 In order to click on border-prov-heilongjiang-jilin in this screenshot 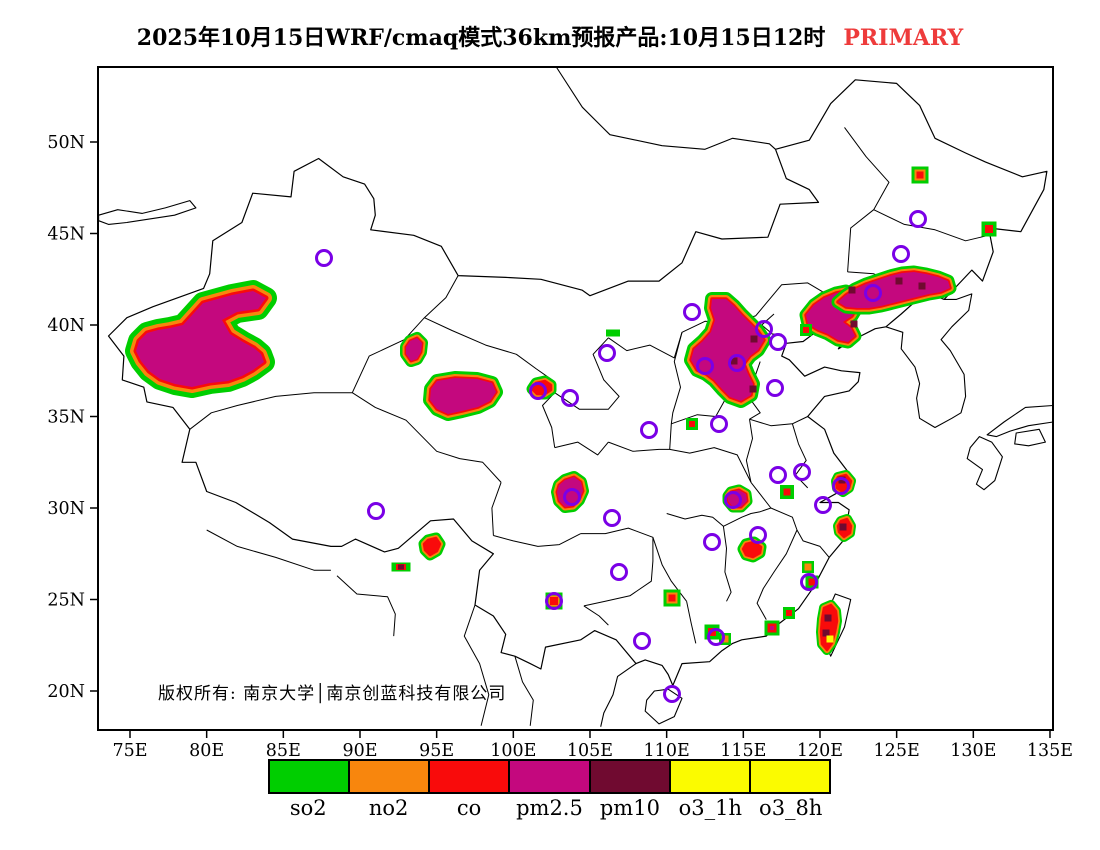, I will do `click(931, 225)`.